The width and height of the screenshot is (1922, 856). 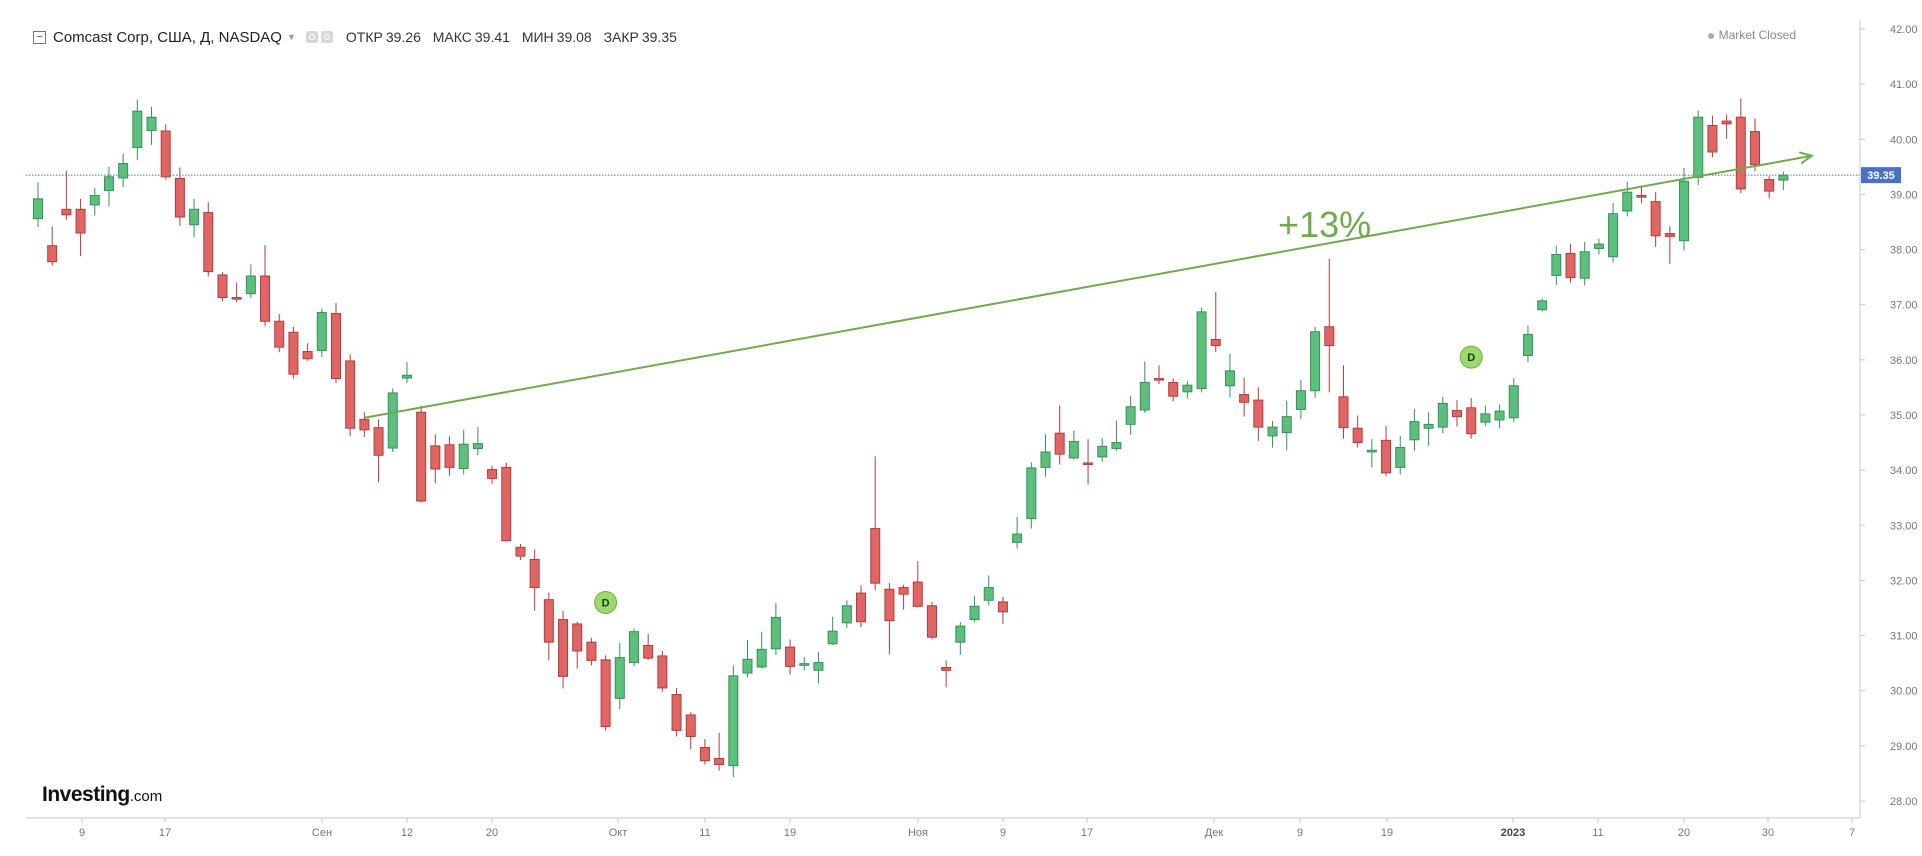 What do you see at coordinates (574, 37) in the screenshot?
I see `low-value: 39.08` at bounding box center [574, 37].